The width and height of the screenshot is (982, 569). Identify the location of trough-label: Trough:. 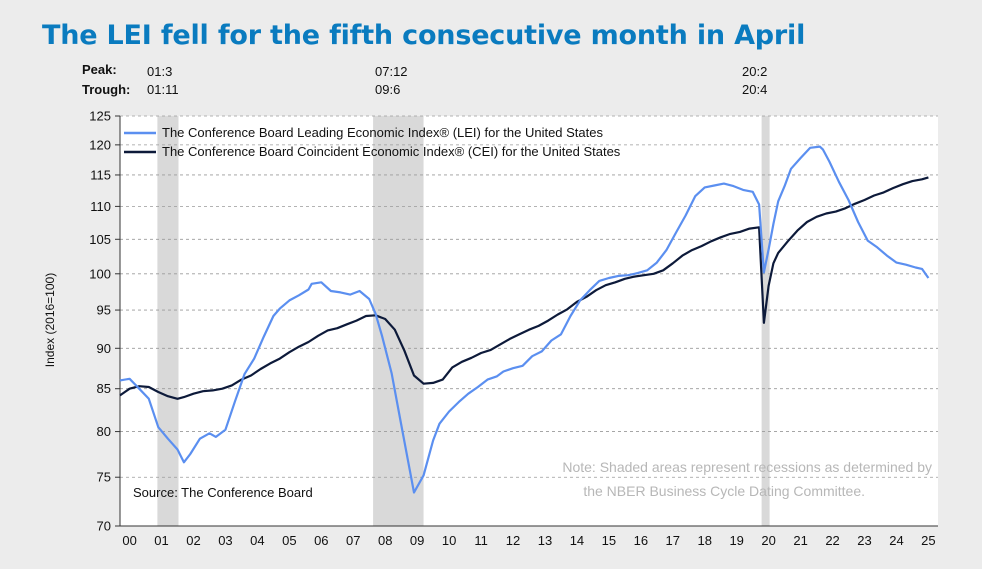
(106, 89).